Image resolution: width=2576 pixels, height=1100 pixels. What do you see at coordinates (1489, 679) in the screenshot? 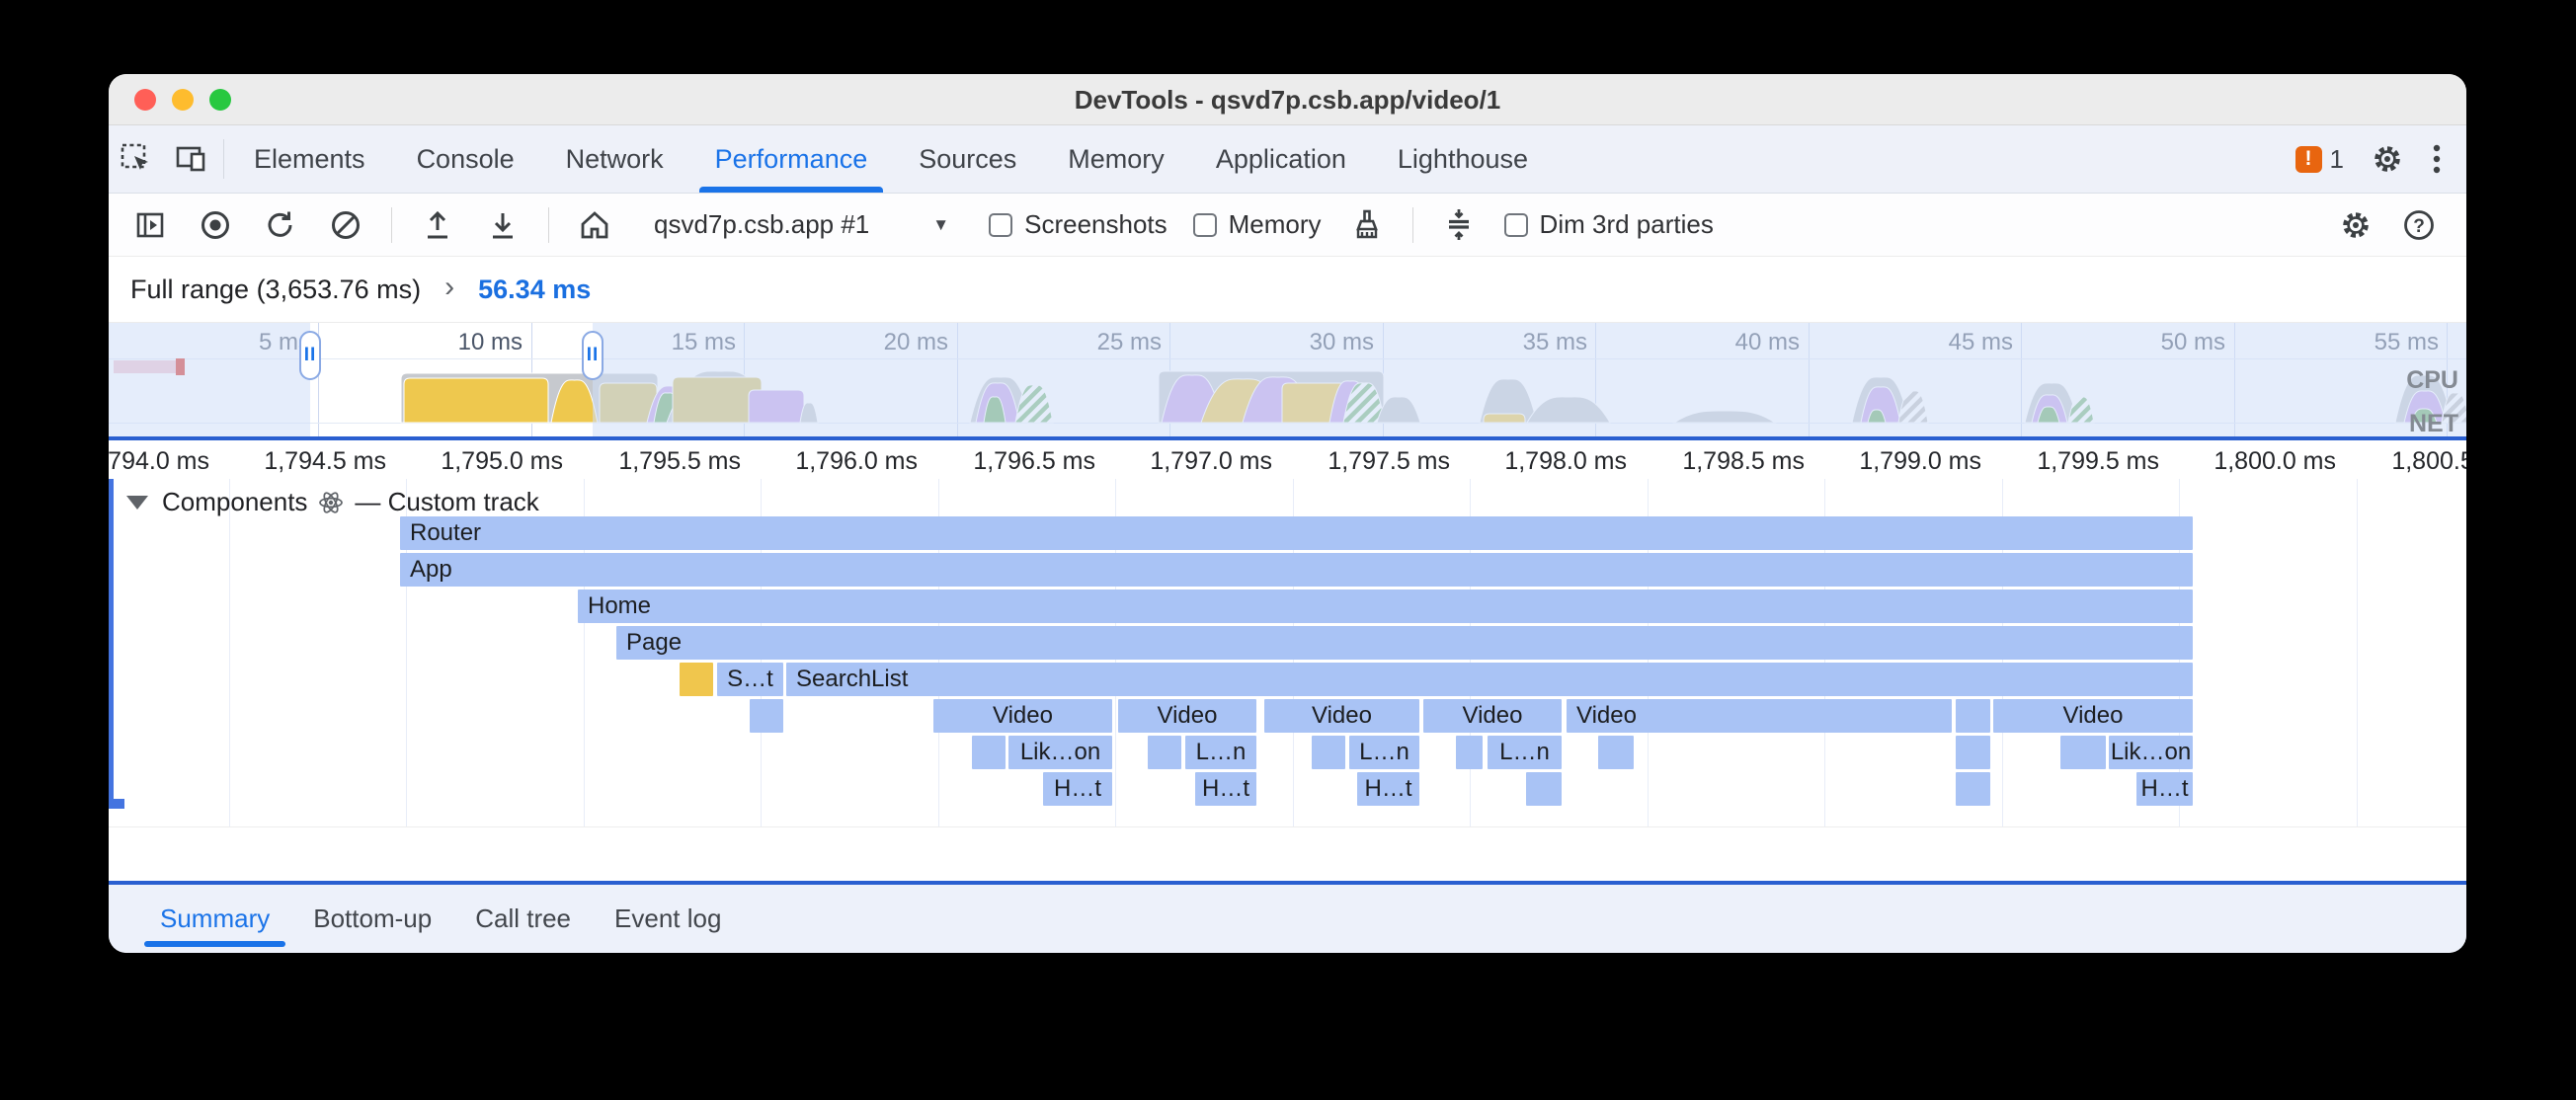
I see `flame-bar: SearchList` at bounding box center [1489, 679].